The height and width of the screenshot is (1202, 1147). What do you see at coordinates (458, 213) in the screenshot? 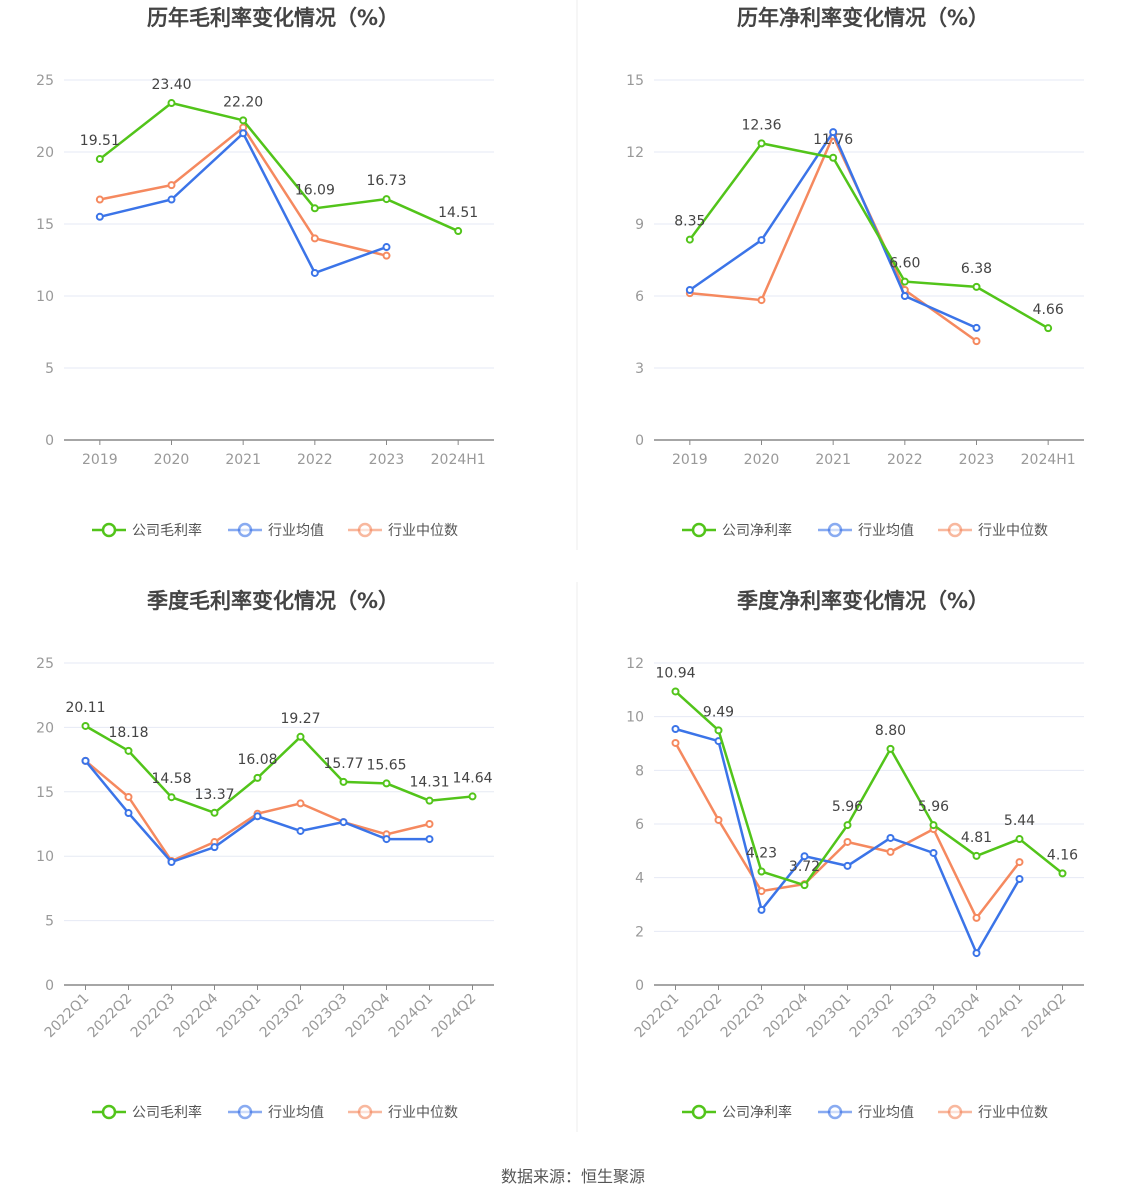
I see `data-label: 14.51` at bounding box center [458, 213].